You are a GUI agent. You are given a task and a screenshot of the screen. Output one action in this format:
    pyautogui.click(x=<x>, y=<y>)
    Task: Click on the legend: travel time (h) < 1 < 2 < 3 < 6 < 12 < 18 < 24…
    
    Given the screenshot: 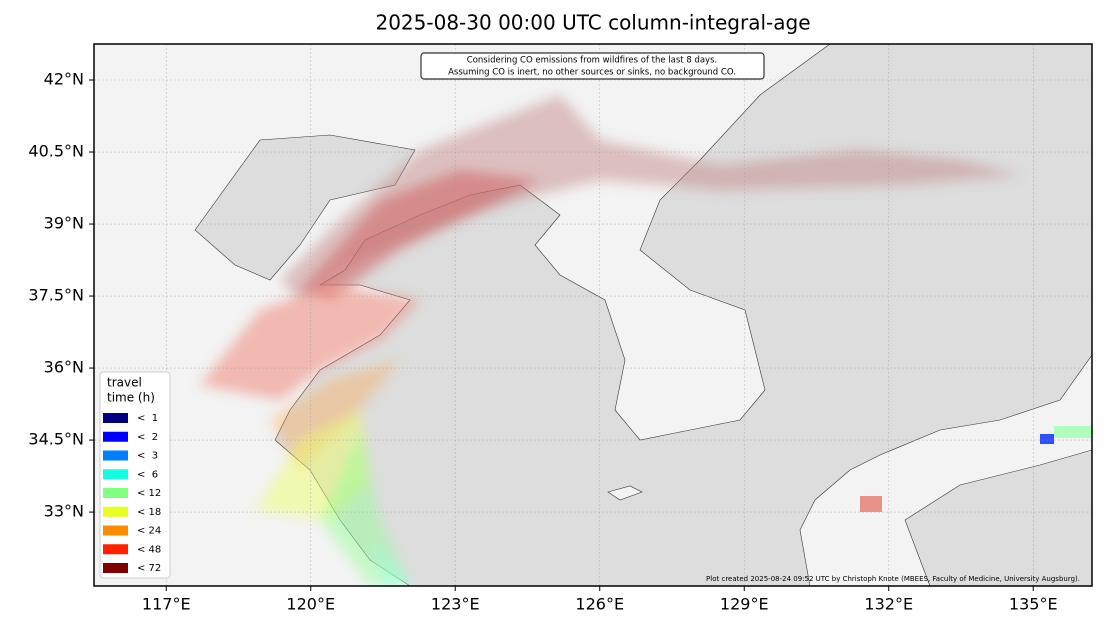 What is the action you would take?
    pyautogui.click(x=135, y=475)
    